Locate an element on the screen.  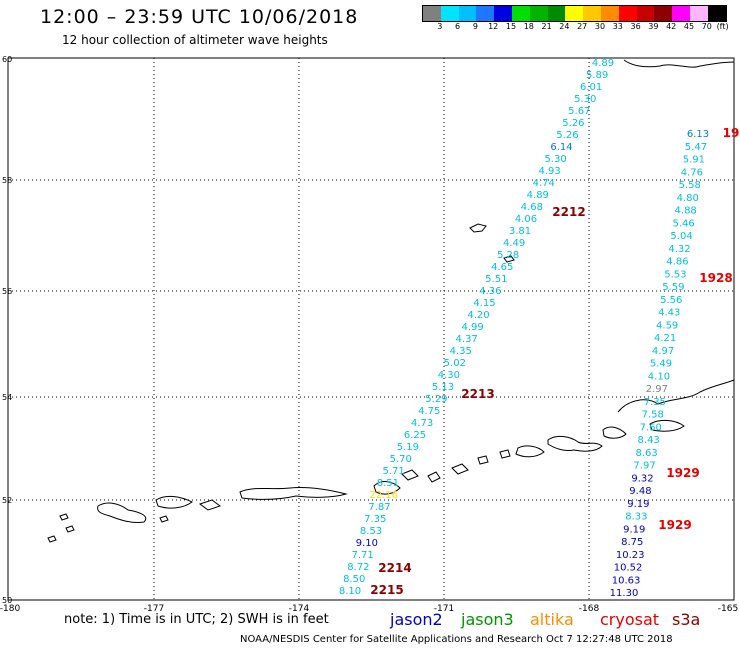
wave-height-value: 6.25 is located at coordinates (415, 435).